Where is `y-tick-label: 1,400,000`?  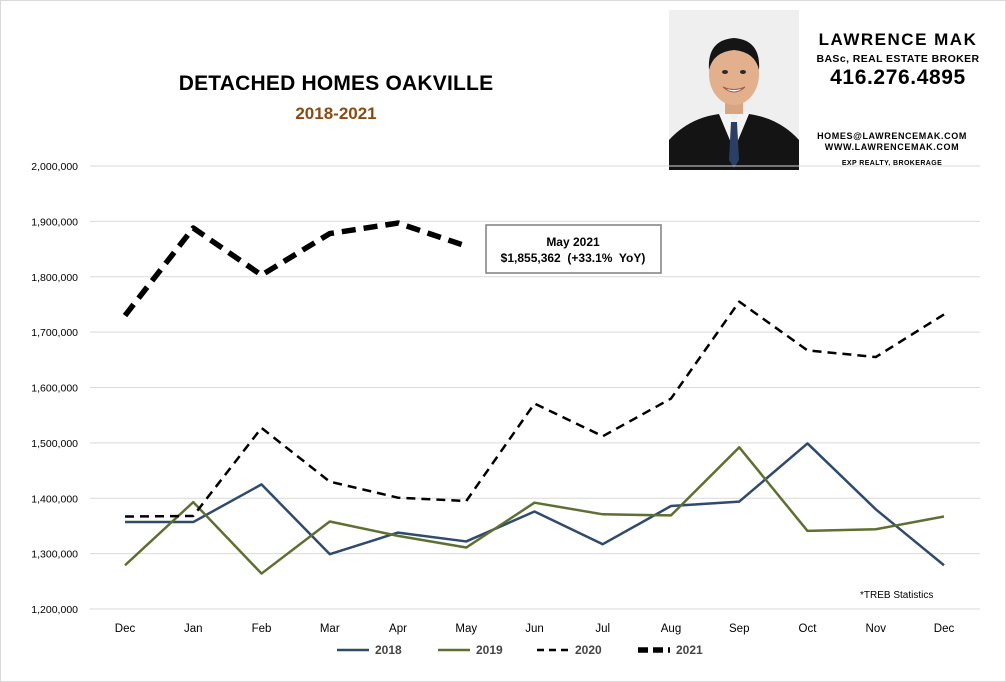
y-tick-label: 1,400,000 is located at coordinates (54, 499).